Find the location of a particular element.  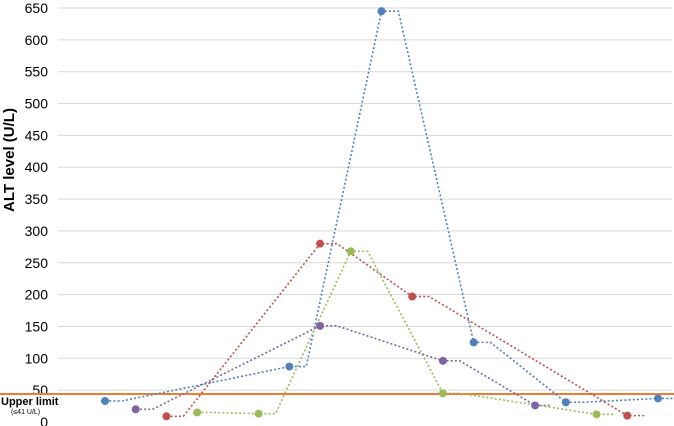

y-tick-label-200: 200 is located at coordinates (37, 295).